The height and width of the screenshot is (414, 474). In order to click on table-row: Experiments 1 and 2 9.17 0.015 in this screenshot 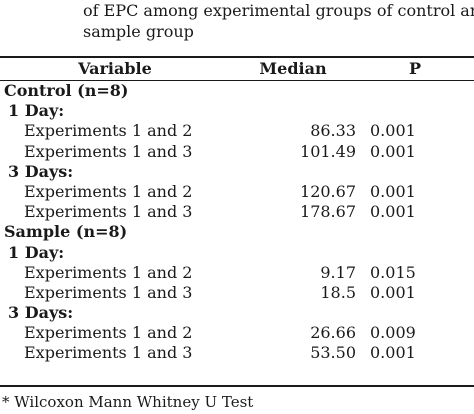, I will do `click(237, 273)`.